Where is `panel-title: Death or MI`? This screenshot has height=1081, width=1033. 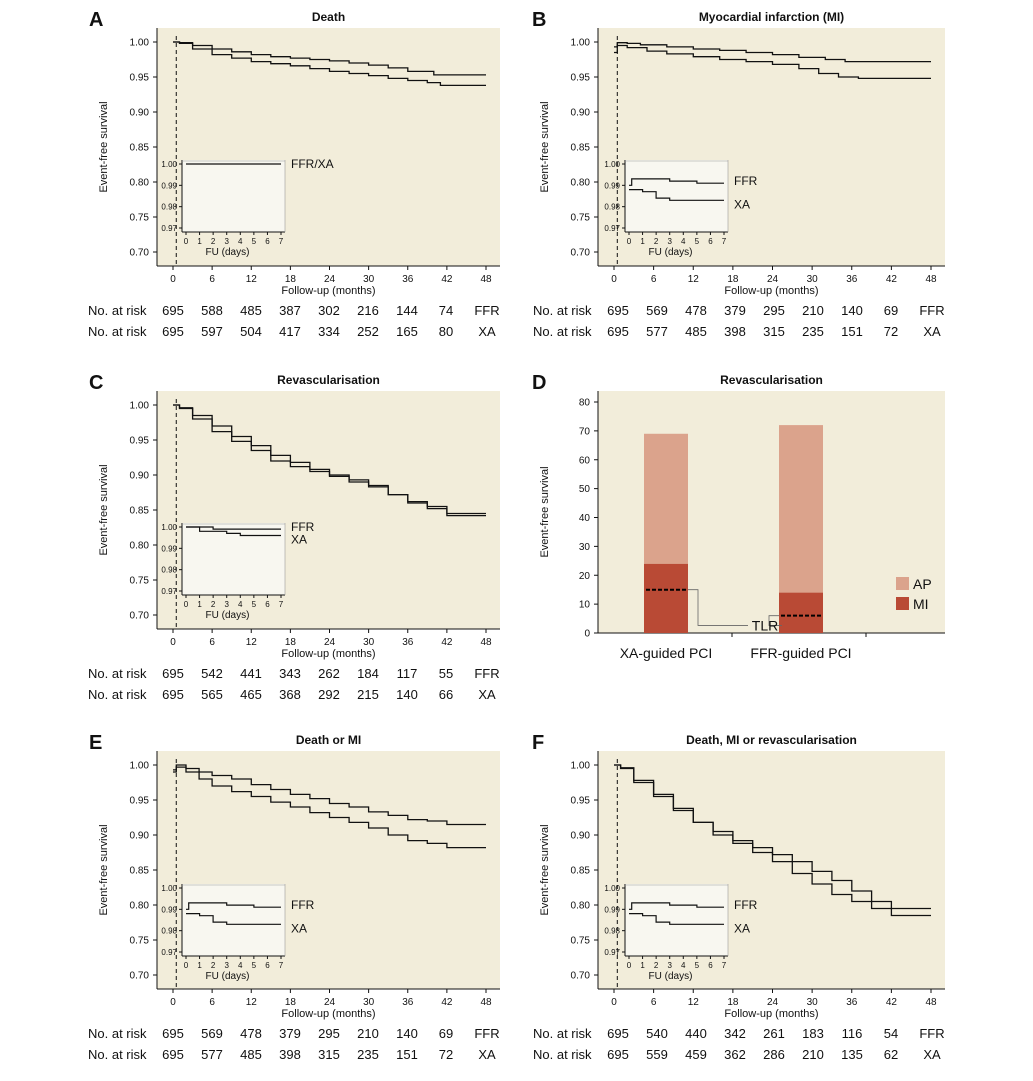
panel-title: Death or MI is located at coordinates (328, 740).